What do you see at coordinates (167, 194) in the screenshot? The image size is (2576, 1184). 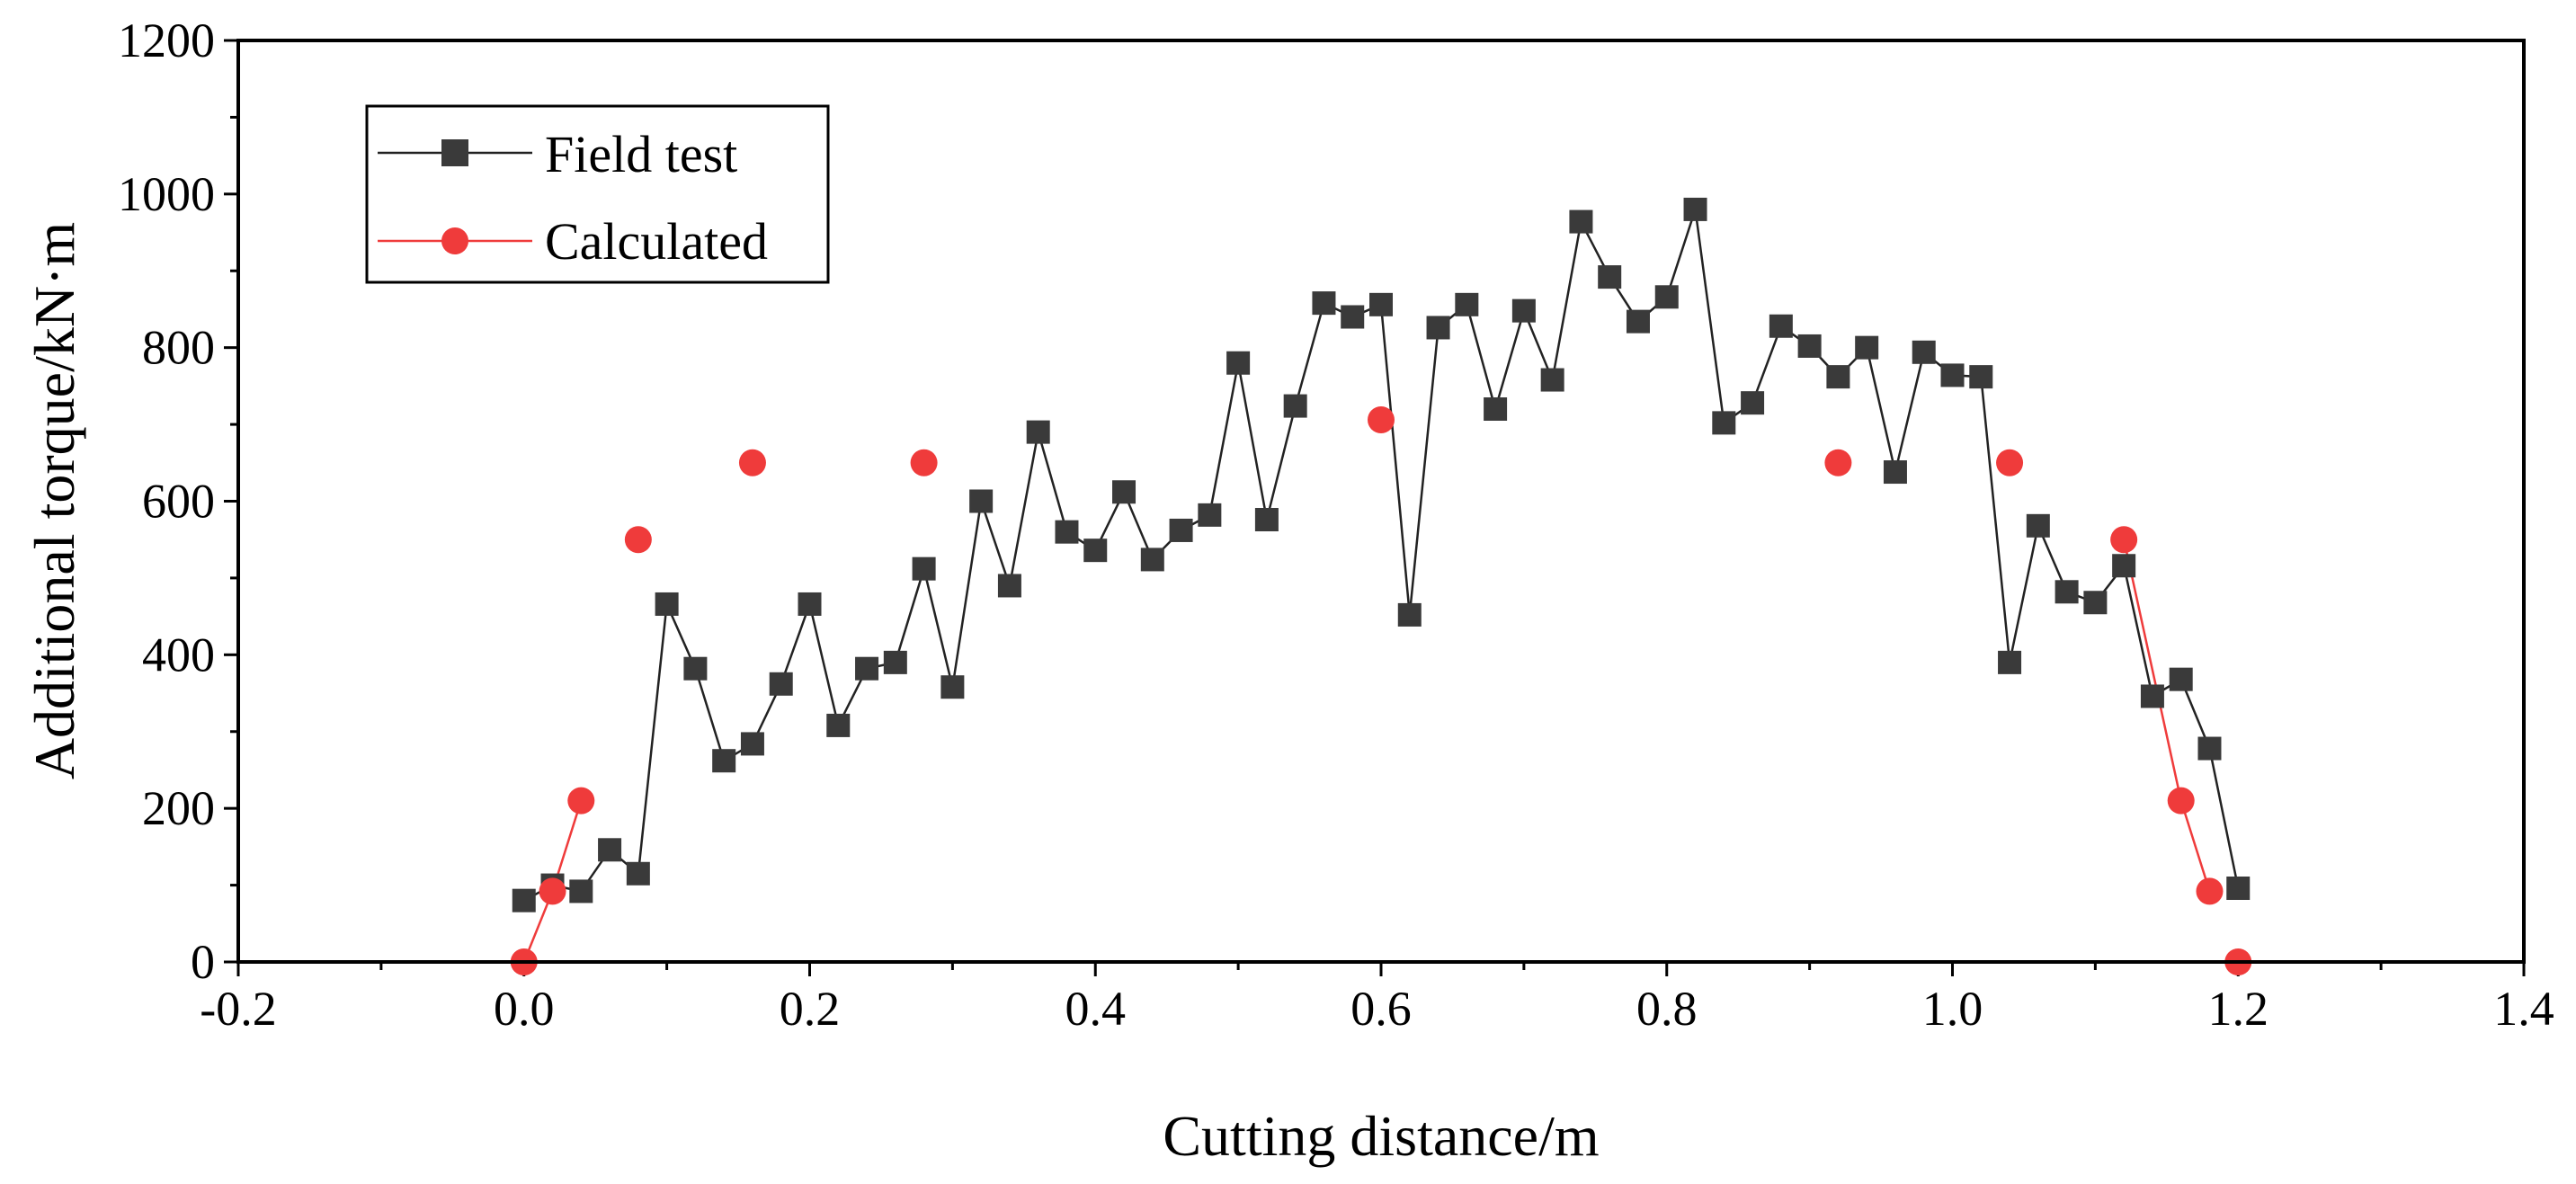 I see `y-tick-label: 1000` at bounding box center [167, 194].